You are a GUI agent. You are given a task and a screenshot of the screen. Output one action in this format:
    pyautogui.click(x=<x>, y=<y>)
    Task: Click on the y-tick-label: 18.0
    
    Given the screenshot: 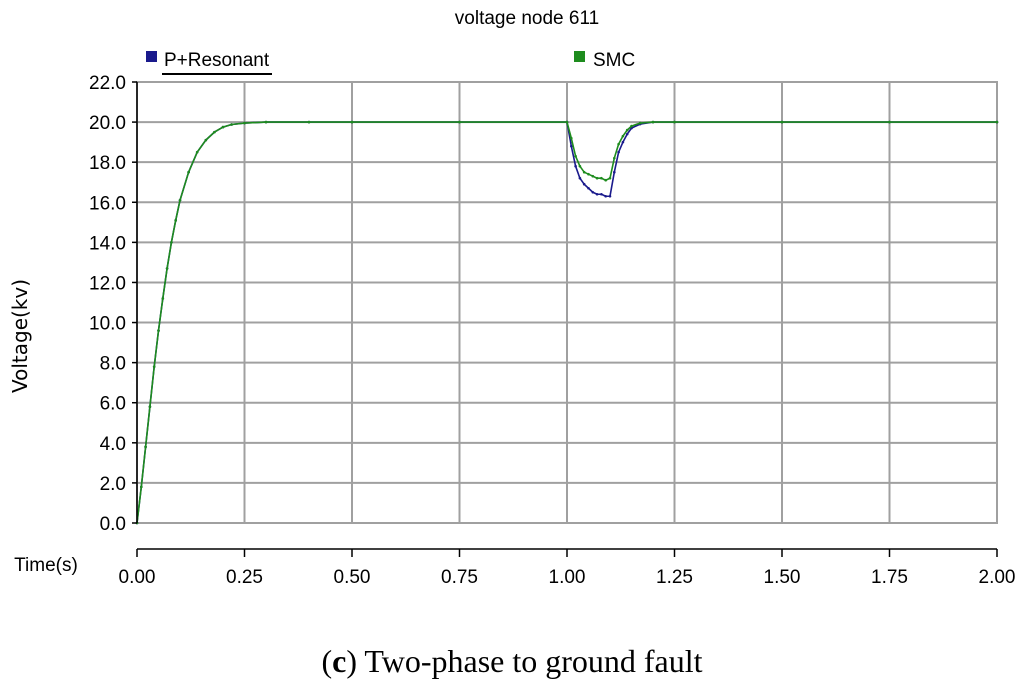 What is the action you would take?
    pyautogui.click(x=107, y=163)
    